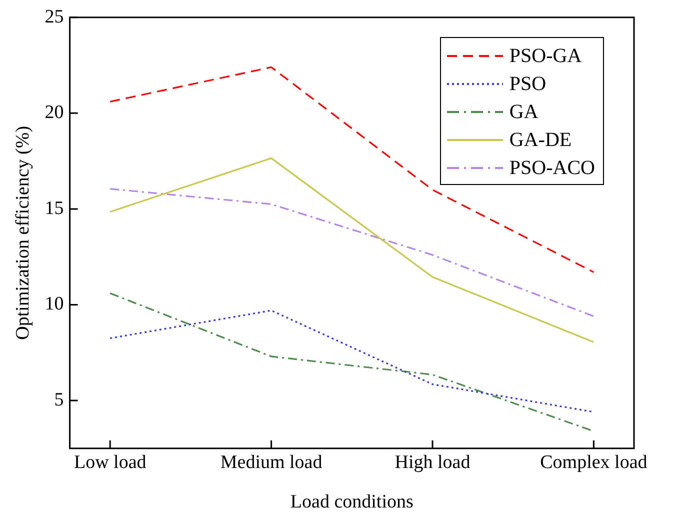  Describe the element at coordinates (594, 462) in the screenshot. I see `x-tick-label: Complex load` at that location.